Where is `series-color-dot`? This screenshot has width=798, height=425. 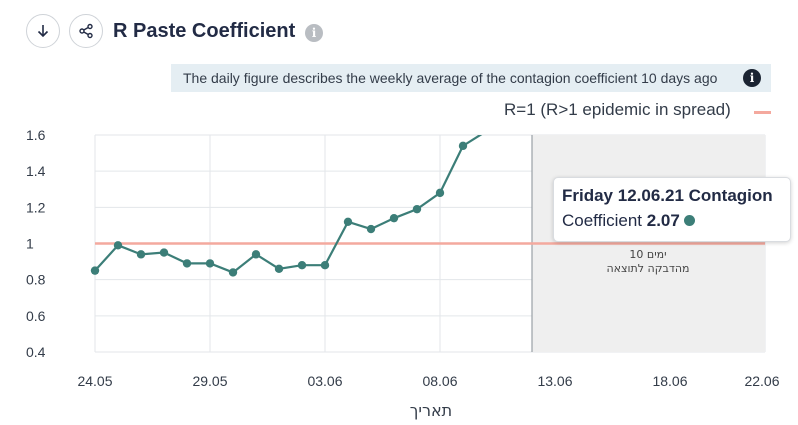 series-color-dot is located at coordinates (689, 221).